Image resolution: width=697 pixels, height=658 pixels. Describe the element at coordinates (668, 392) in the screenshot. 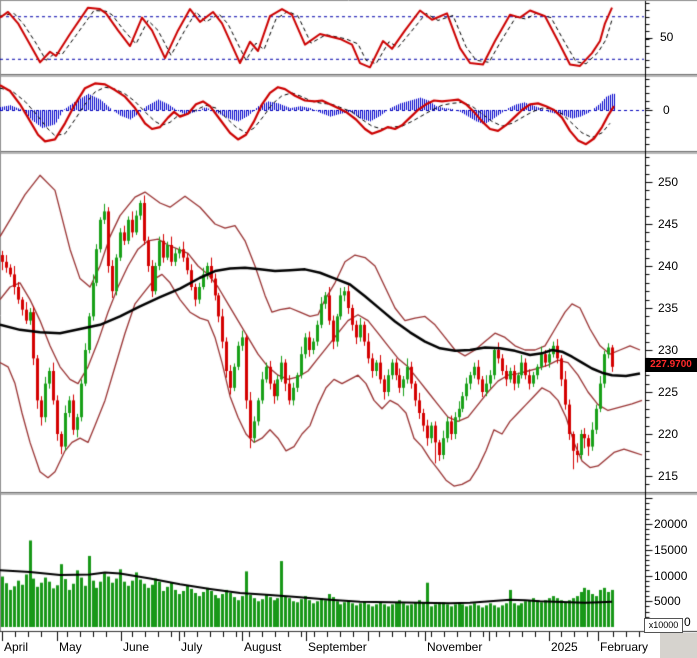

I see `price-axis-label: 225` at that location.